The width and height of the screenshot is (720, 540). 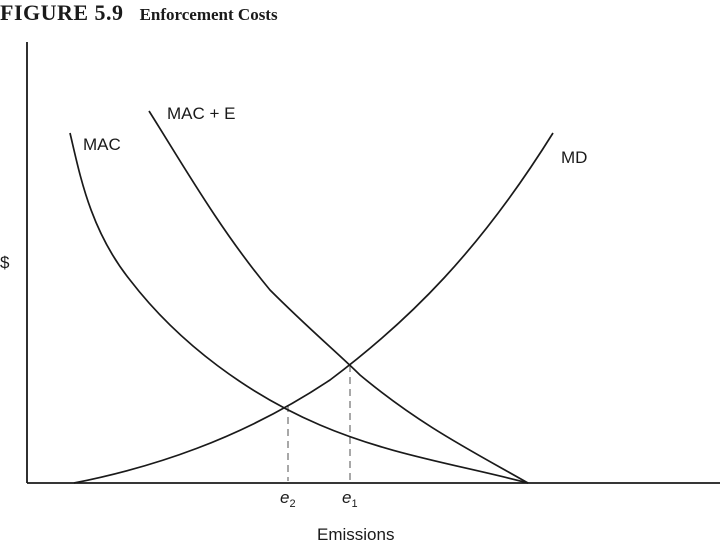 I want to click on e2-base: e, so click(x=284, y=497).